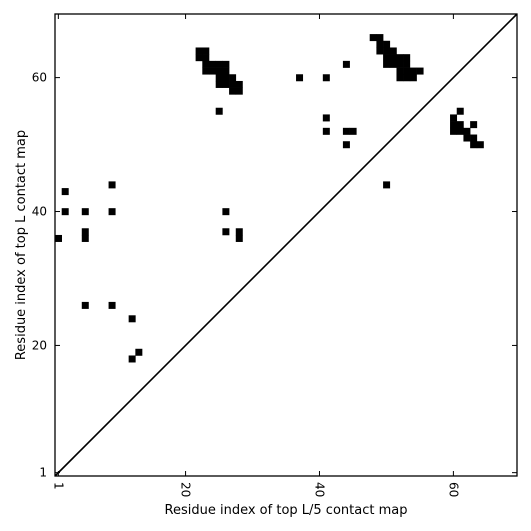 Image resolution: width=531 pixels, height=531 pixels. What do you see at coordinates (186, 489) in the screenshot?
I see `x-tick-label: 20` at bounding box center [186, 489].